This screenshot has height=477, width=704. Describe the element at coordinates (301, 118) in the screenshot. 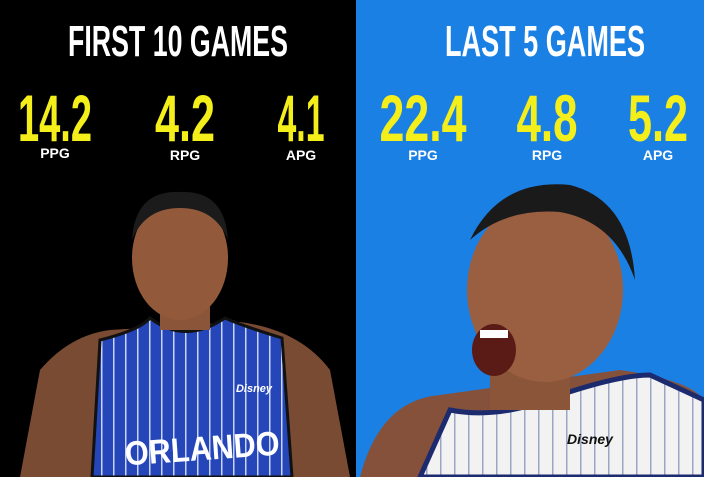

I see `stat-value: 4.1` at that location.